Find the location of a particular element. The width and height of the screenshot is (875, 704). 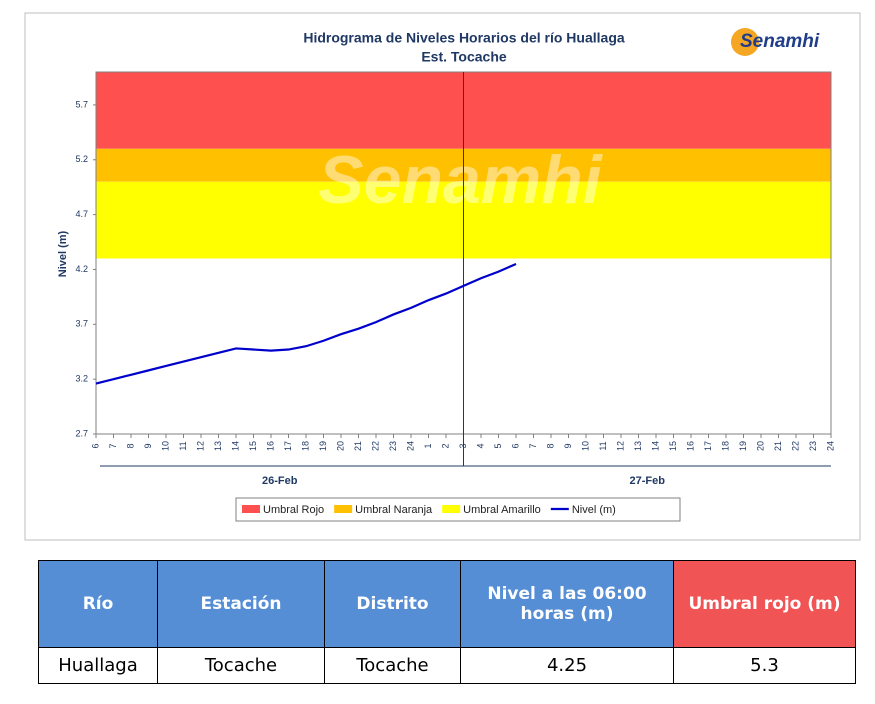

group-label: 26-Feb is located at coordinates (280, 481).